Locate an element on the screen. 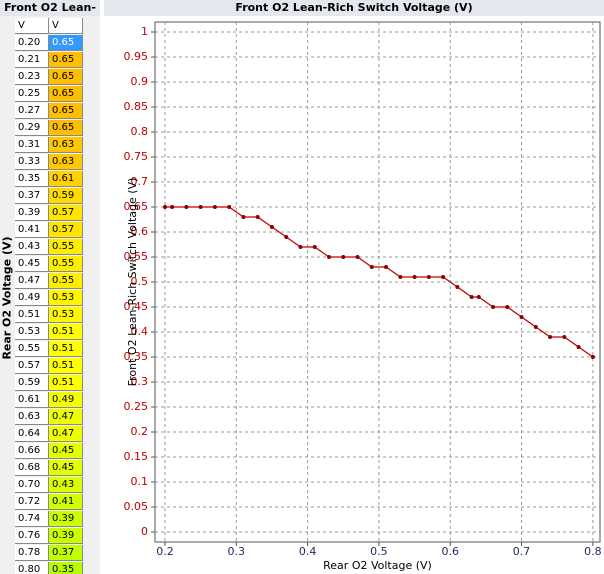 Image resolution: width=604 pixels, height=574 pixels. value-cell: 0.35 is located at coordinates (66, 568).